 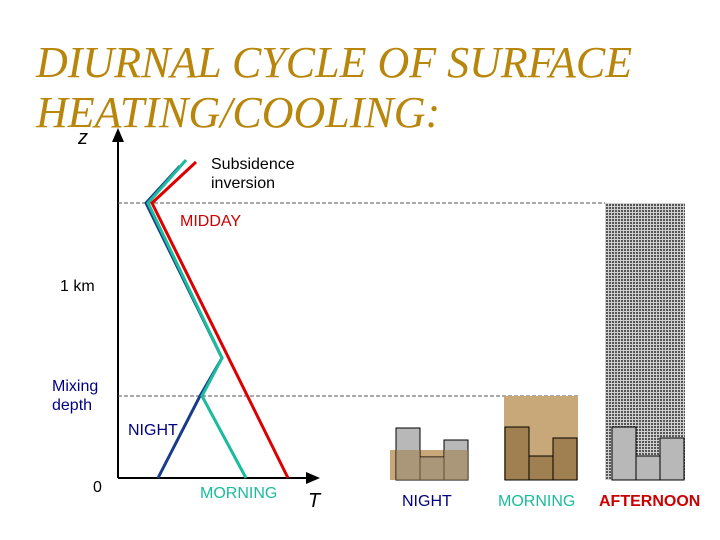 What do you see at coordinates (75, 396) in the screenshot?
I see `mixing-depth-label: Mixing depth` at bounding box center [75, 396].